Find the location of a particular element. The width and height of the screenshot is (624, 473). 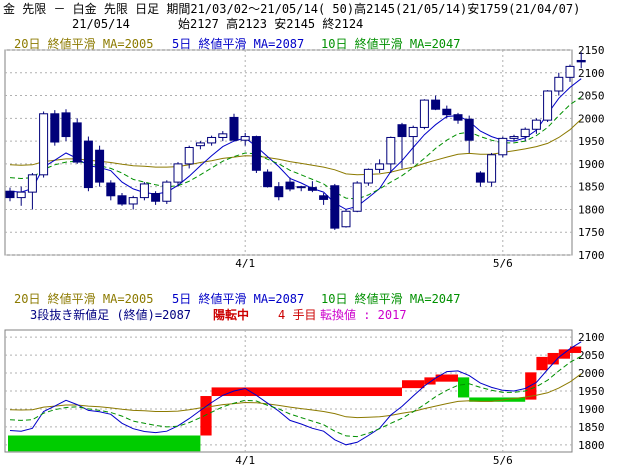

kagi-count: 4 手目 is located at coordinates (297, 315).